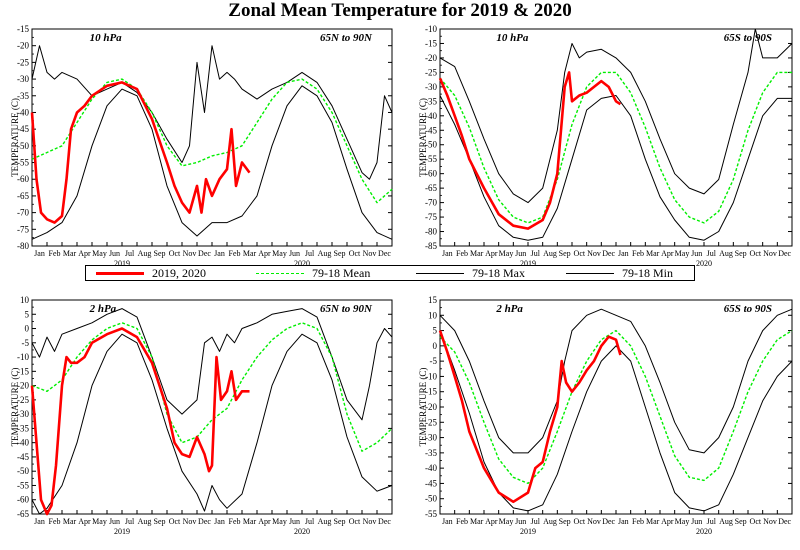 This screenshot has height=550, width=800. What do you see at coordinates (23, 229) in the screenshot?
I see `y-tick-label: -75` at bounding box center [23, 229].